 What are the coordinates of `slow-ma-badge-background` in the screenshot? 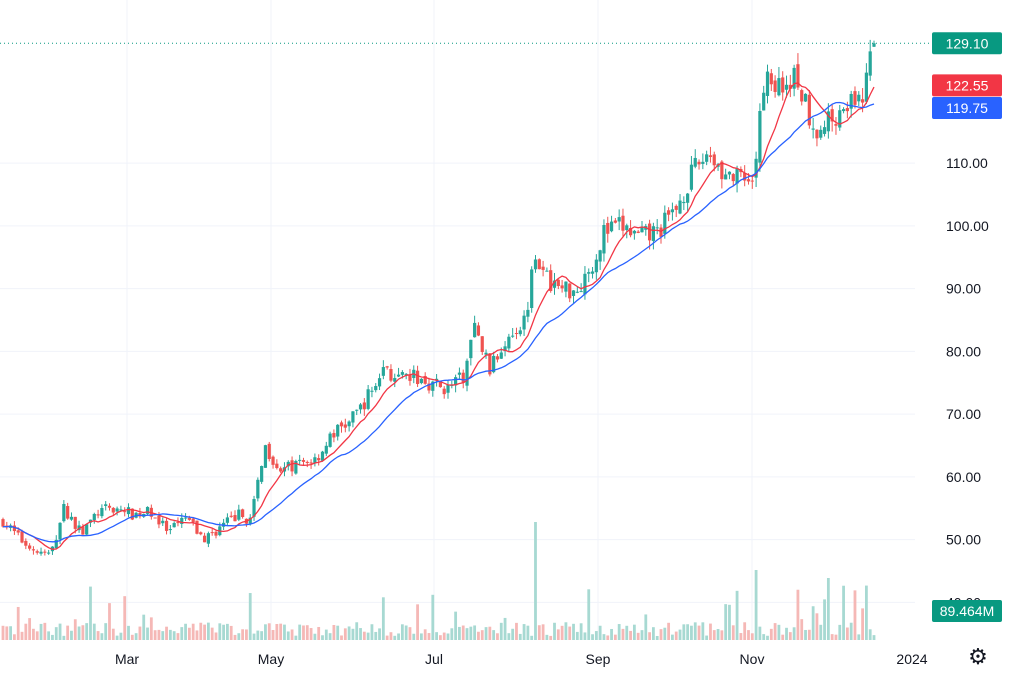 It's located at (967, 107).